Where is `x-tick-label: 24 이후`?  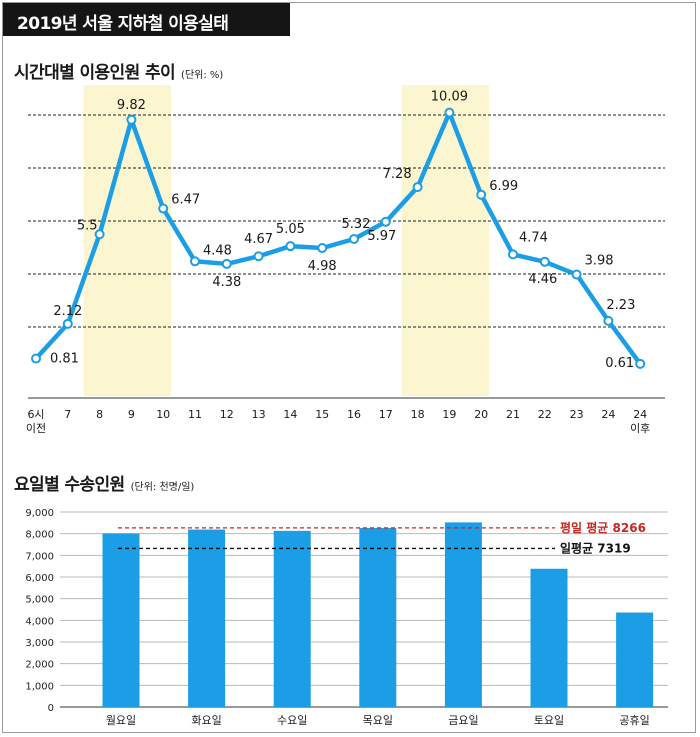
x-tick-label: 24 이후 is located at coordinates (640, 421).